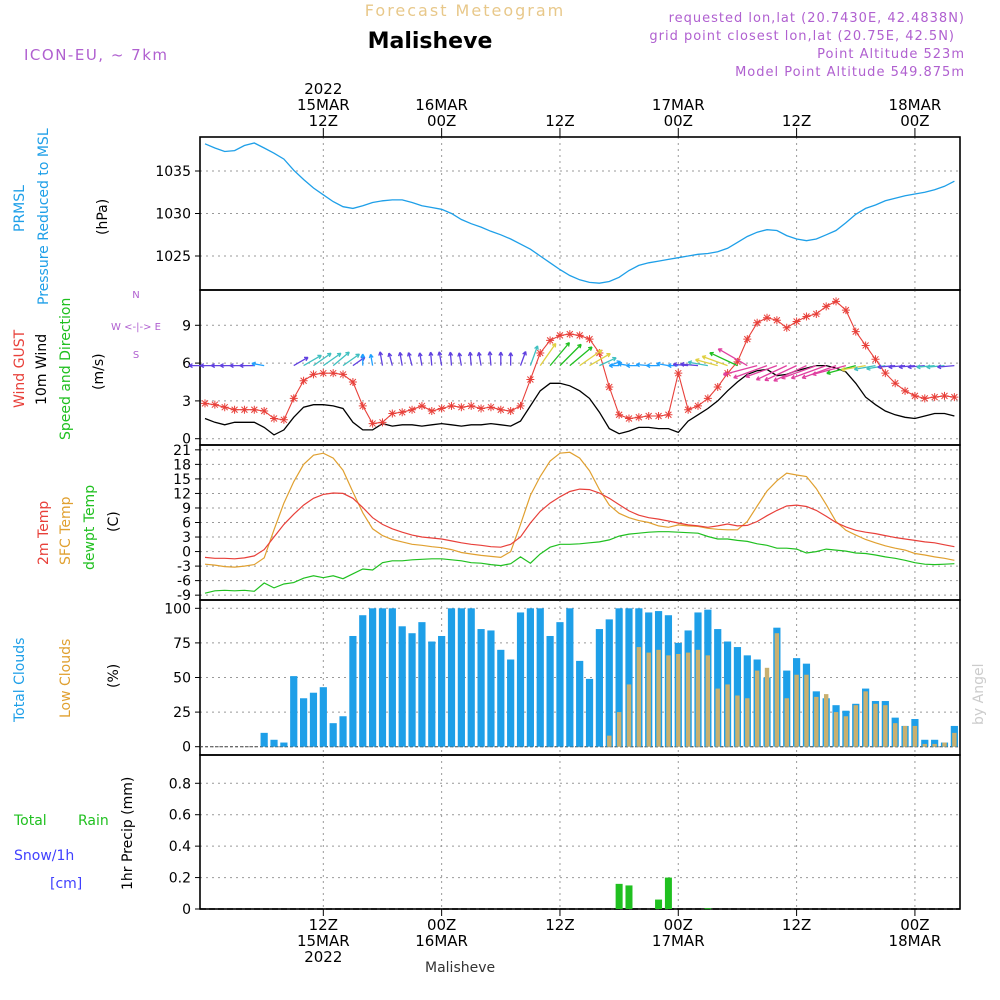  Describe the element at coordinates (93, 821) in the screenshot. I see `precip-title-rain: Rain` at that location.